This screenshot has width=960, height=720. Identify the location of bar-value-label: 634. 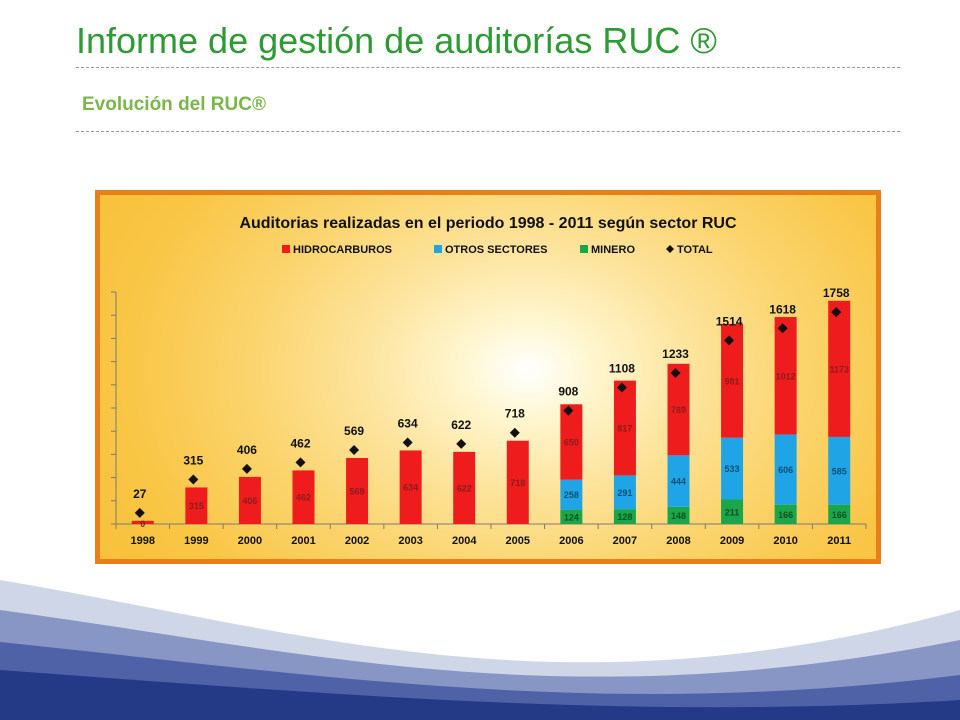
(410, 488).